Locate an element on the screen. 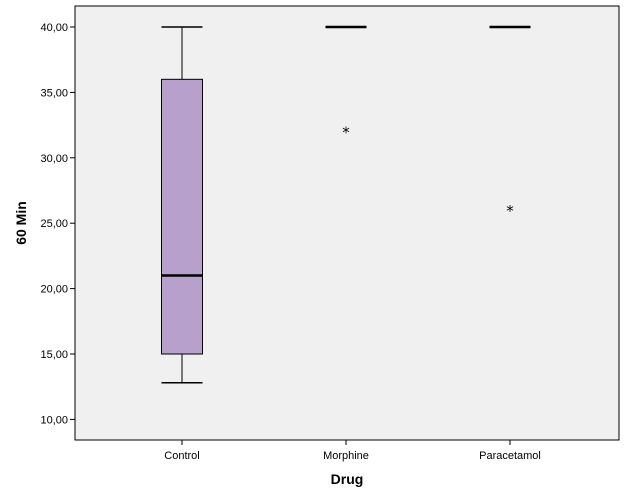 This screenshot has height=501, width=626. y-tick-label: 10,00 is located at coordinates (54, 420).